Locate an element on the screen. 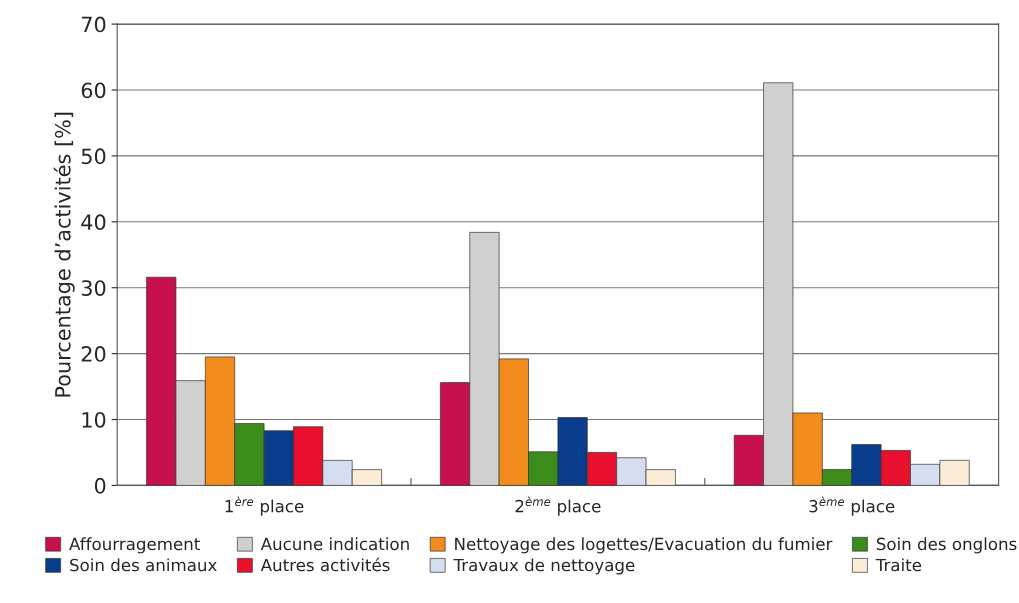 The image size is (1019, 603). y-tick-label: 50 is located at coordinates (93, 156).